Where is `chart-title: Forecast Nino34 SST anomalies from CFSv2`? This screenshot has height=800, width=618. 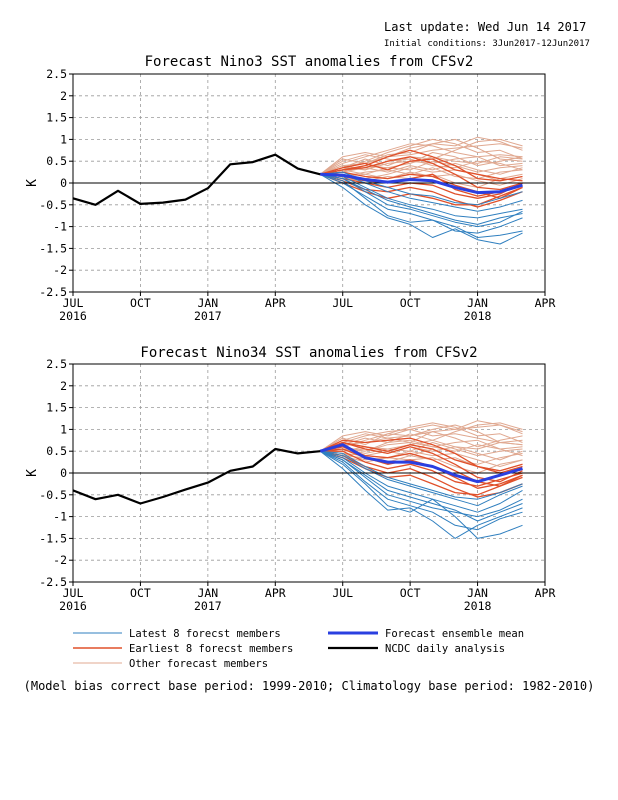 chart-title: Forecast Nino34 SST anomalies from CFSv2 is located at coordinates (308, 353).